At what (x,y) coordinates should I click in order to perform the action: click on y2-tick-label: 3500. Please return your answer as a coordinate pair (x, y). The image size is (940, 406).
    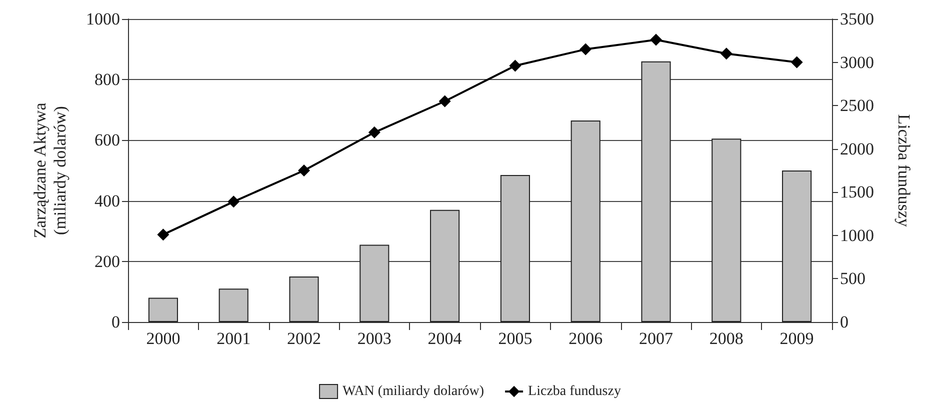
    Looking at the image, I should click on (857, 19).